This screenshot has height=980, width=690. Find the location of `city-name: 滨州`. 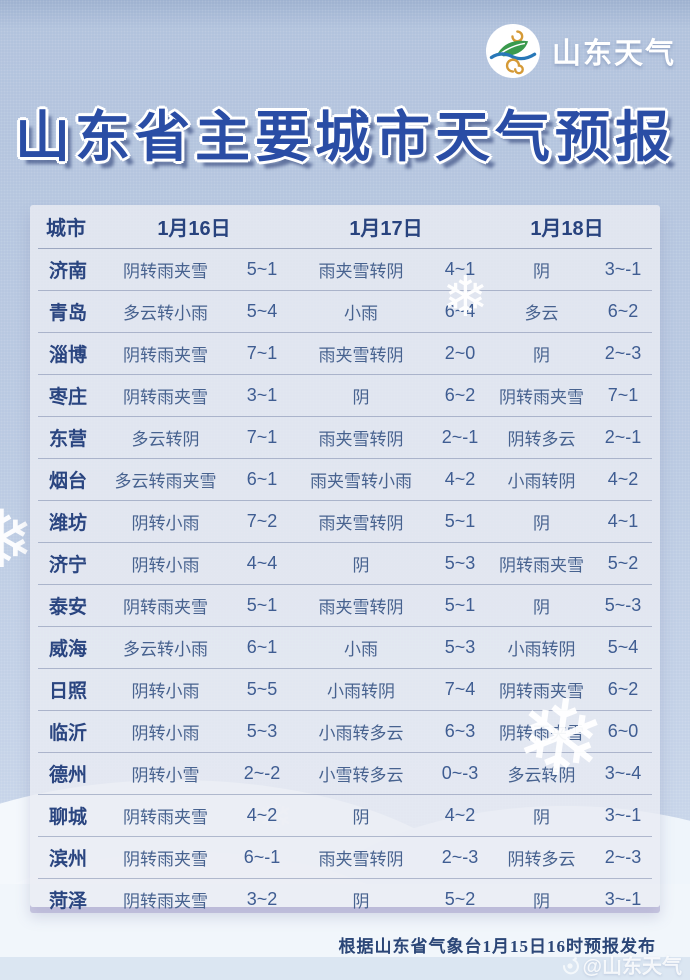

city-name: 滨州 is located at coordinates (67, 859).